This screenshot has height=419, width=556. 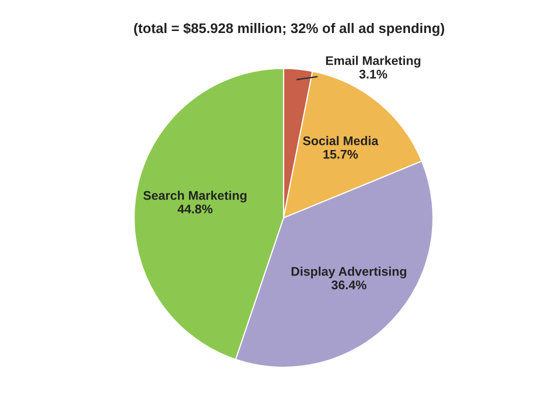 What do you see at coordinates (194, 196) in the screenshot?
I see `slice-label: Search Marketing` at bounding box center [194, 196].